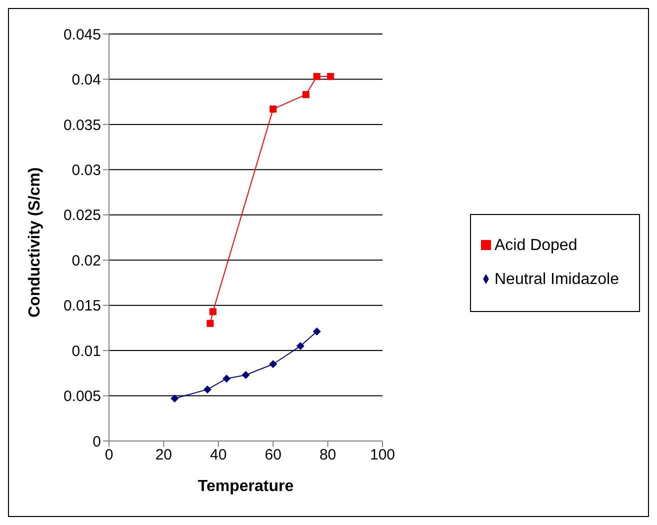  What do you see at coordinates (556, 279) in the screenshot?
I see `legend-label: Neutral Imidazole` at bounding box center [556, 279].